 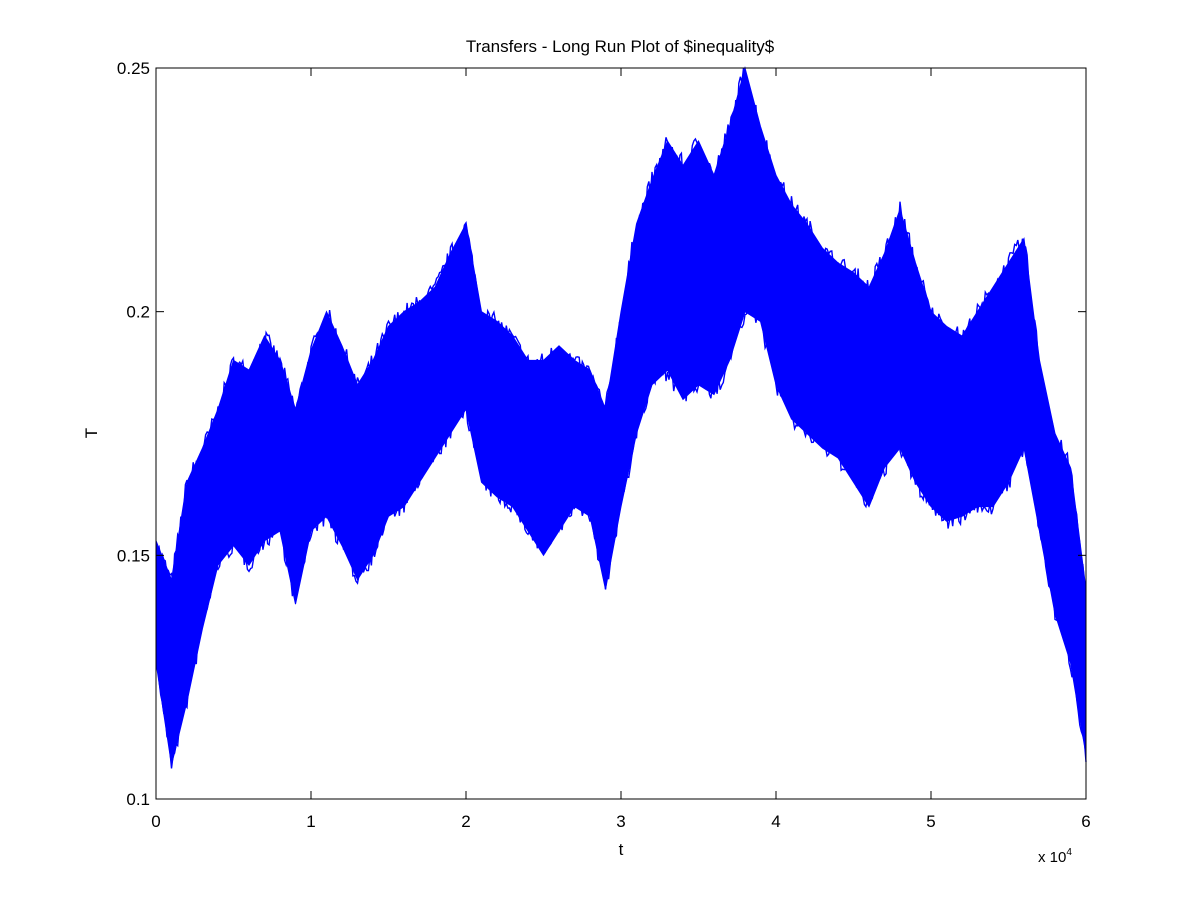 I want to click on y-tick-label: 0.1, so click(x=138, y=799).